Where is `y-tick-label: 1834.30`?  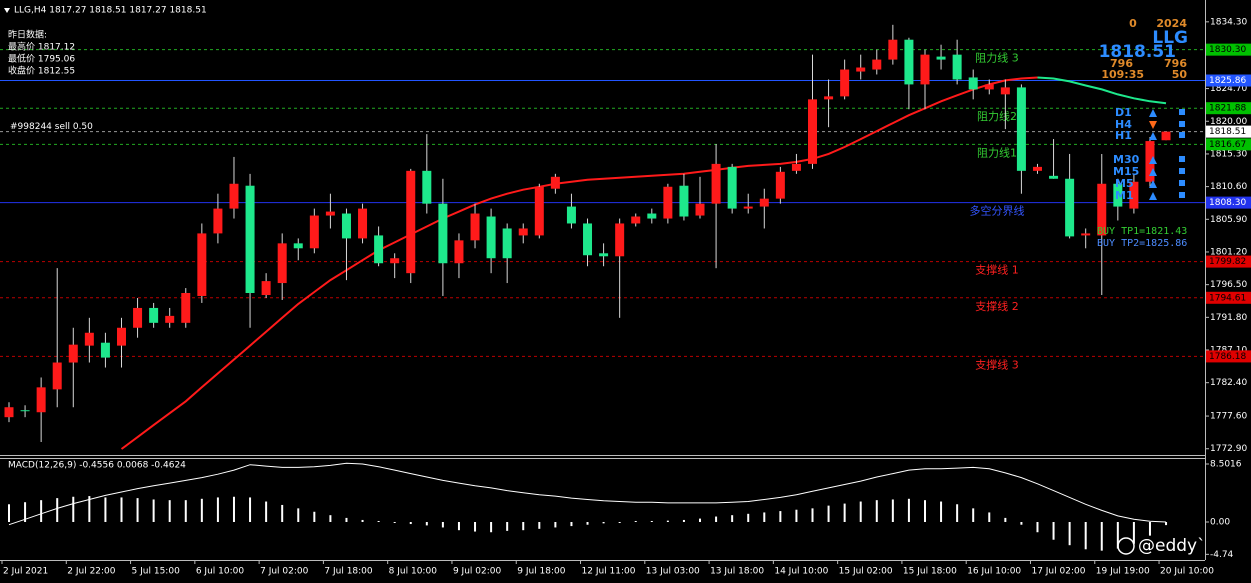
y-tick-label: 1834.30 is located at coordinates (1228, 22).